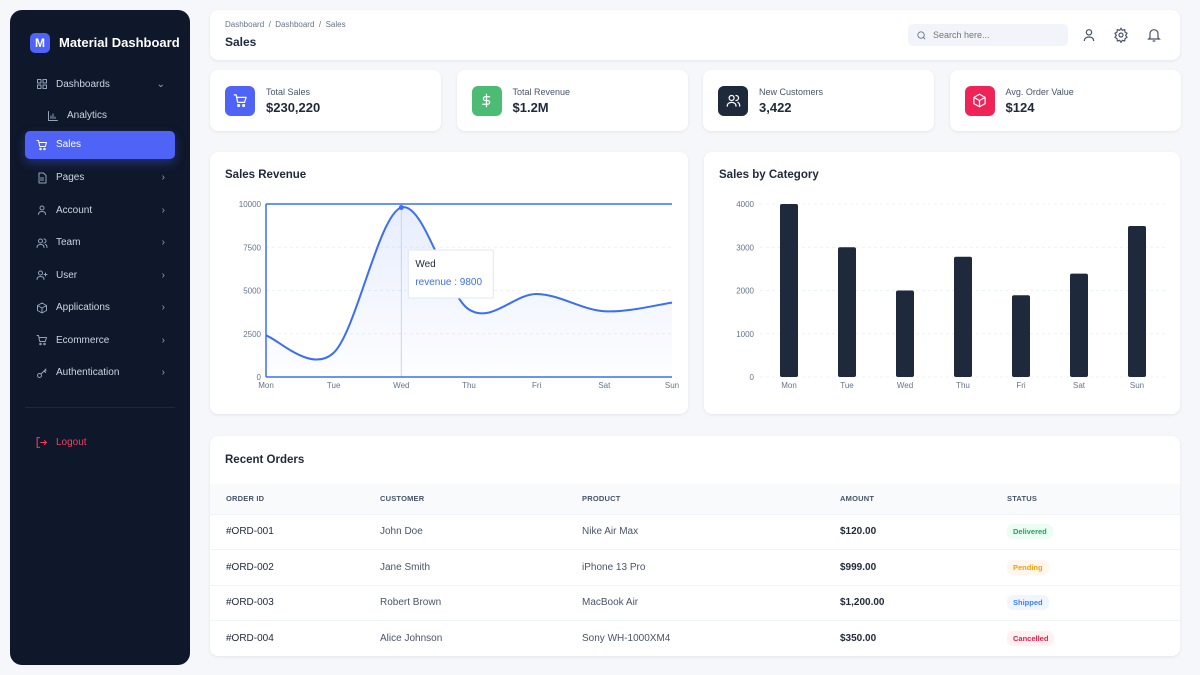  What do you see at coordinates (481, 638) in the screenshot?
I see `customer: Alice Johnson` at bounding box center [481, 638].